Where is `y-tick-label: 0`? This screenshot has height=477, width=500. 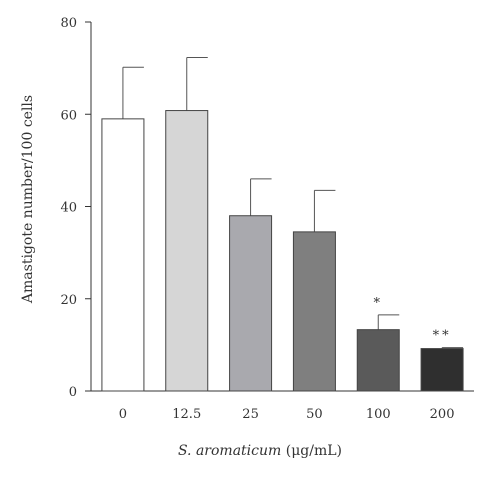
y-tick-label: 0 is located at coordinates (73, 392).